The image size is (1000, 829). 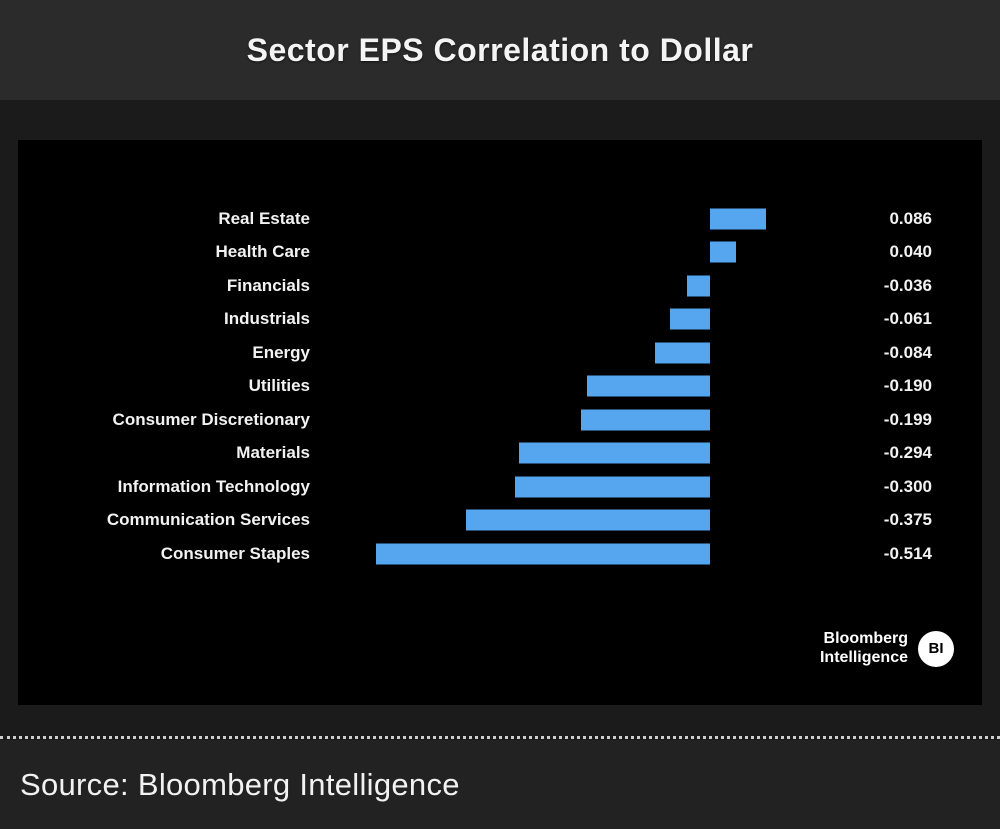 I want to click on chart-row: Industrials -0.061, so click(x=500, y=320).